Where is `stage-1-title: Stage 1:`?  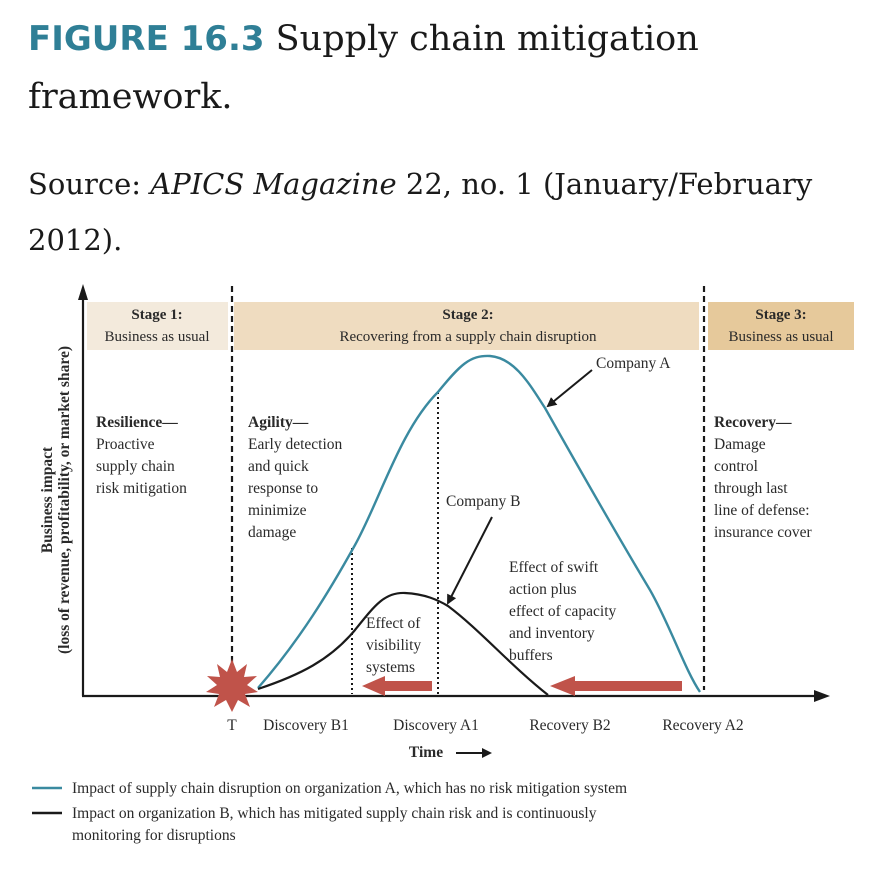 stage-1-title: Stage 1: is located at coordinates (156, 315).